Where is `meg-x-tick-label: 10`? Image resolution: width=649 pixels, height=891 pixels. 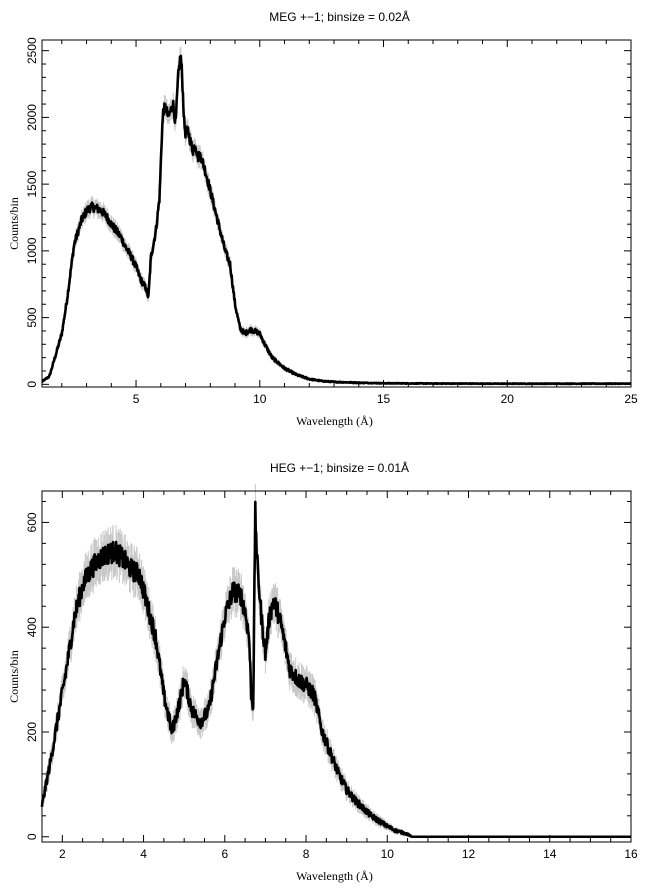 meg-x-tick-label: 10 is located at coordinates (260, 399).